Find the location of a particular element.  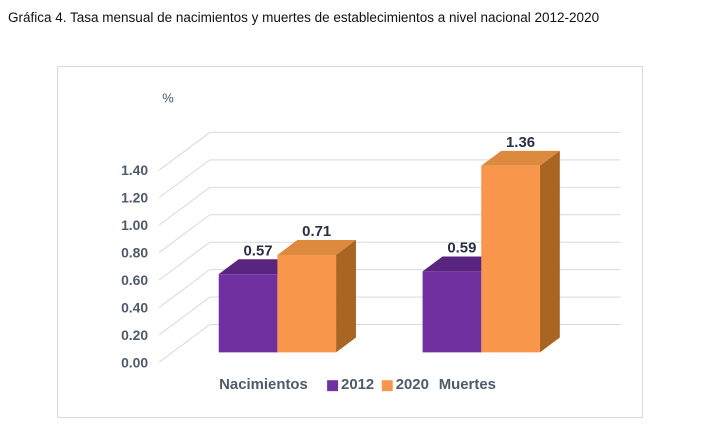

bar-data-label: 0.59 is located at coordinates (461, 249).